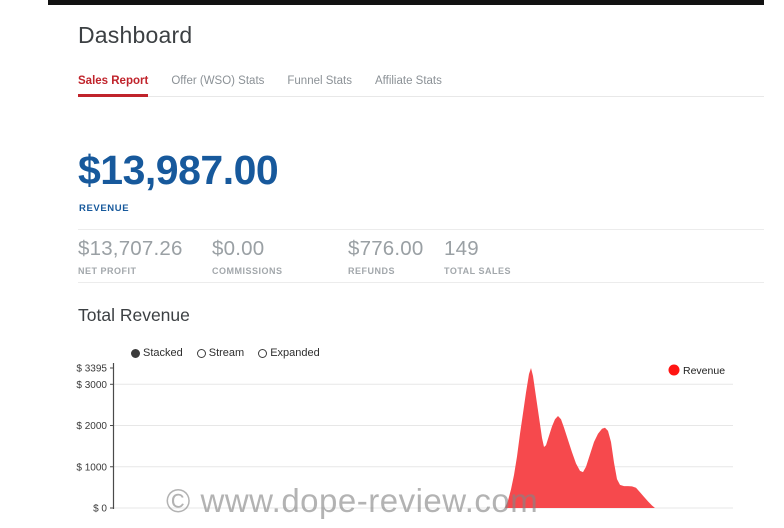 The height and width of the screenshot is (528, 784). What do you see at coordinates (91, 385) in the screenshot?
I see `y-axis-label: $ 3000` at bounding box center [91, 385].